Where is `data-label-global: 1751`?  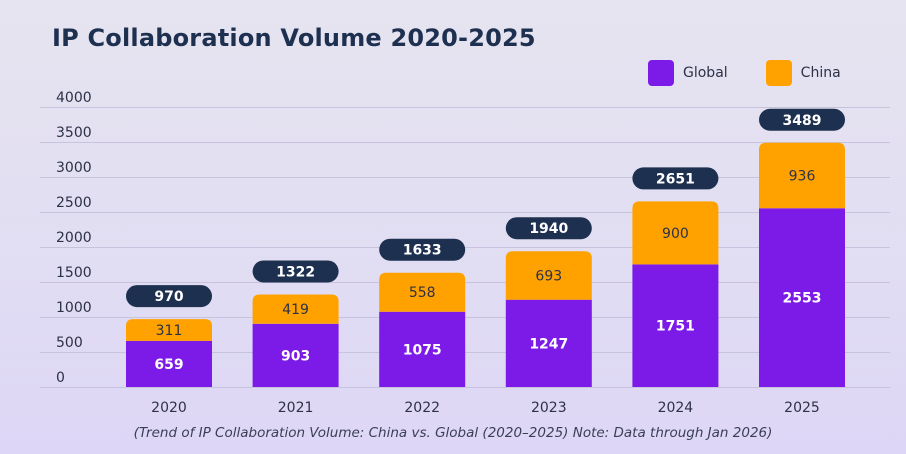
data-label-global: 1751 is located at coordinates (675, 327).